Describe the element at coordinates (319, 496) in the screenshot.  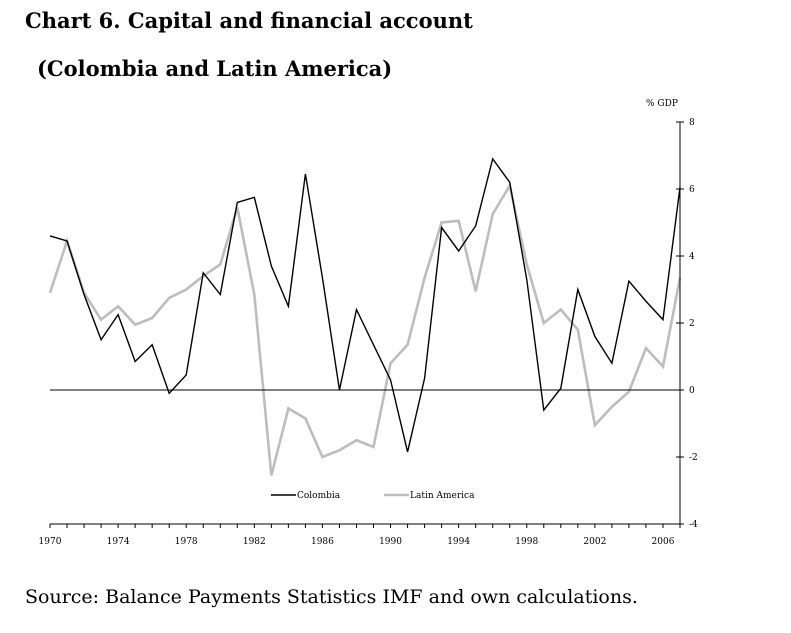
I see `legend-label-colombia: Colombia` at that location.